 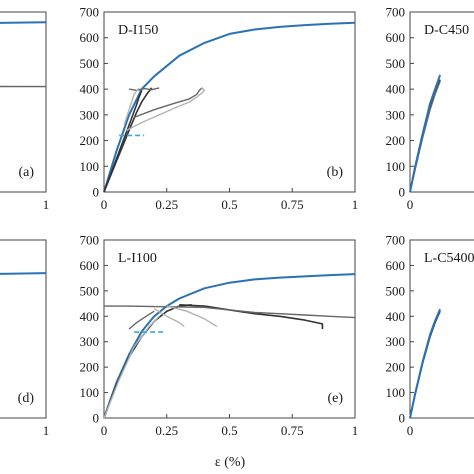 I want to click on panel-a: 1 (a), so click(x=25, y=111).